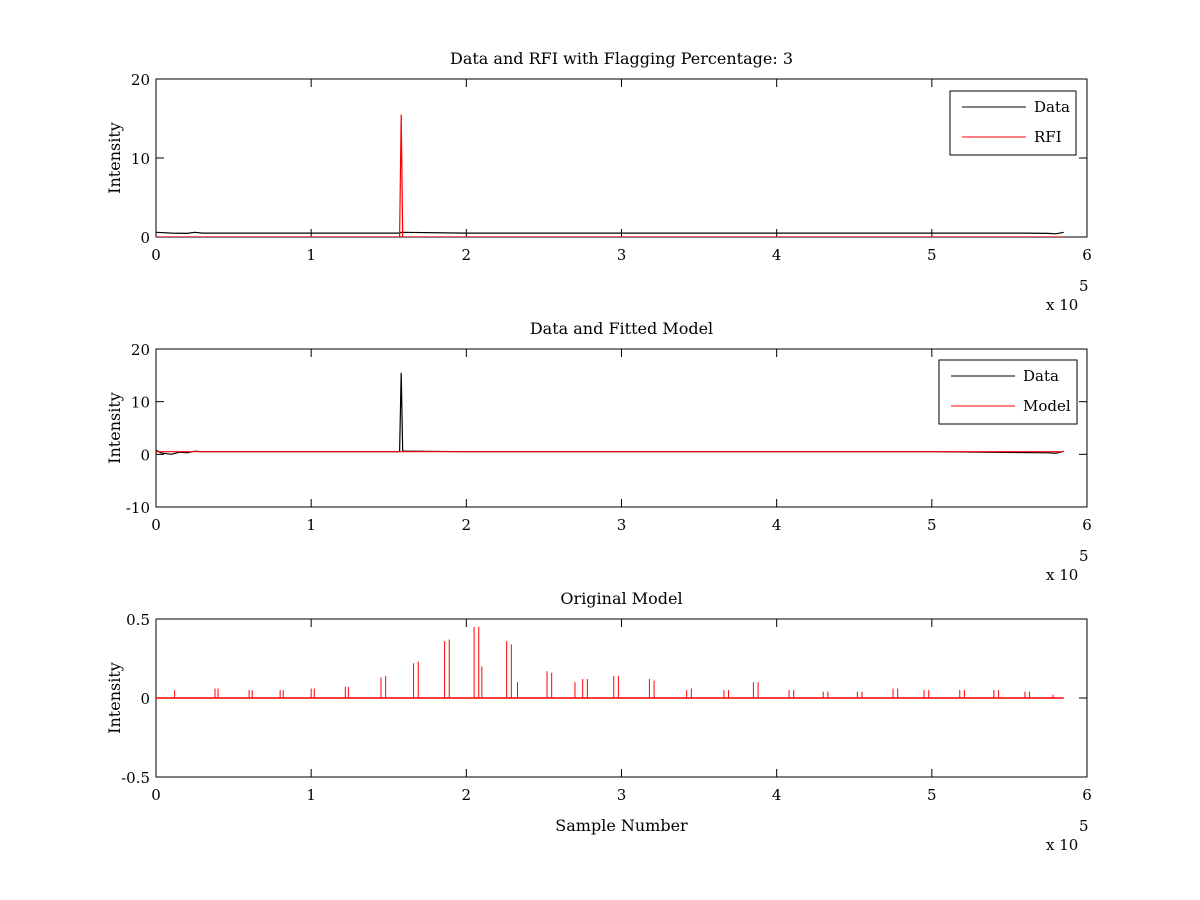  I want to click on legend: Data Model, so click(1008, 392).